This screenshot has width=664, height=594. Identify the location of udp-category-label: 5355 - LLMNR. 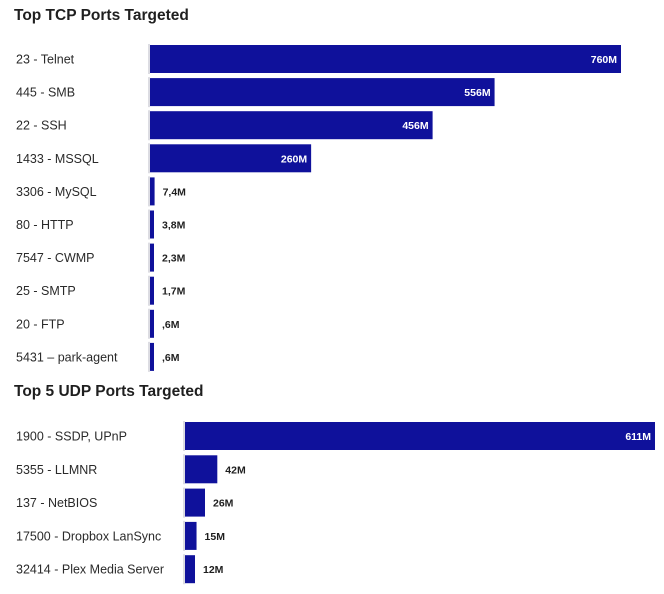
(56, 470).